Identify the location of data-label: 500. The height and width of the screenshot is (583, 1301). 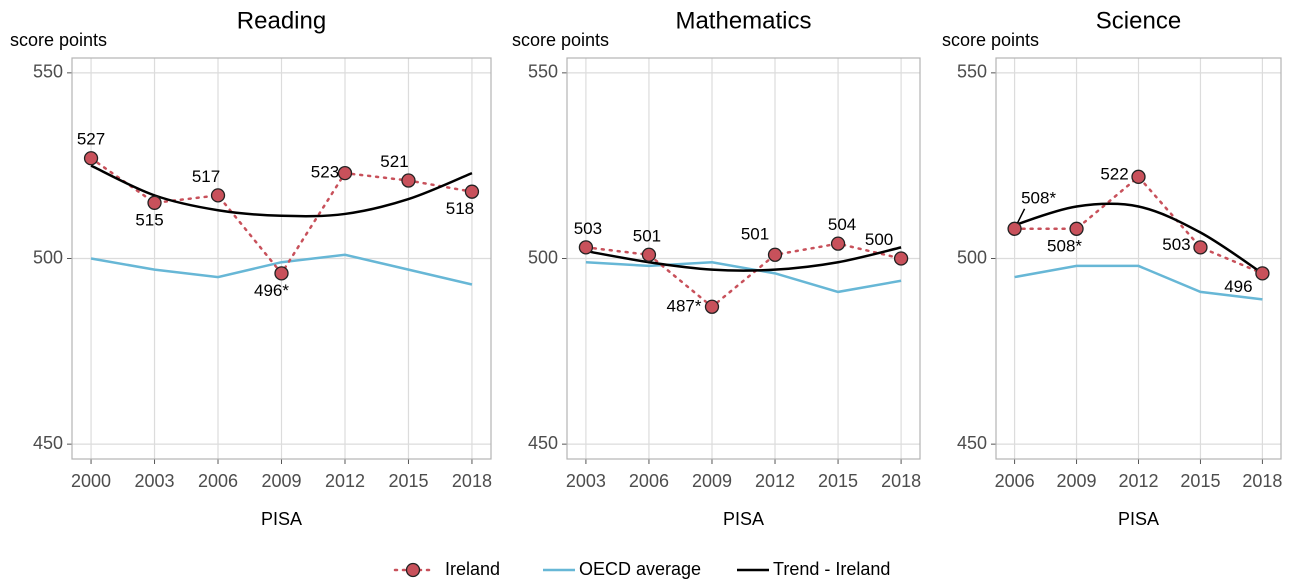
(879, 239).